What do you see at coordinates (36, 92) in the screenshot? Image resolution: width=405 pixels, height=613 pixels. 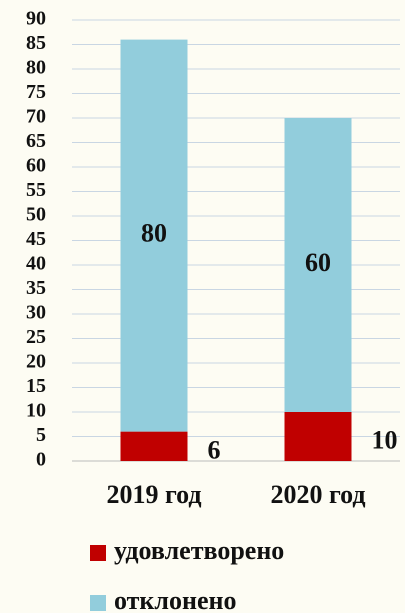 I see `y-tick-label: 75` at bounding box center [36, 92].